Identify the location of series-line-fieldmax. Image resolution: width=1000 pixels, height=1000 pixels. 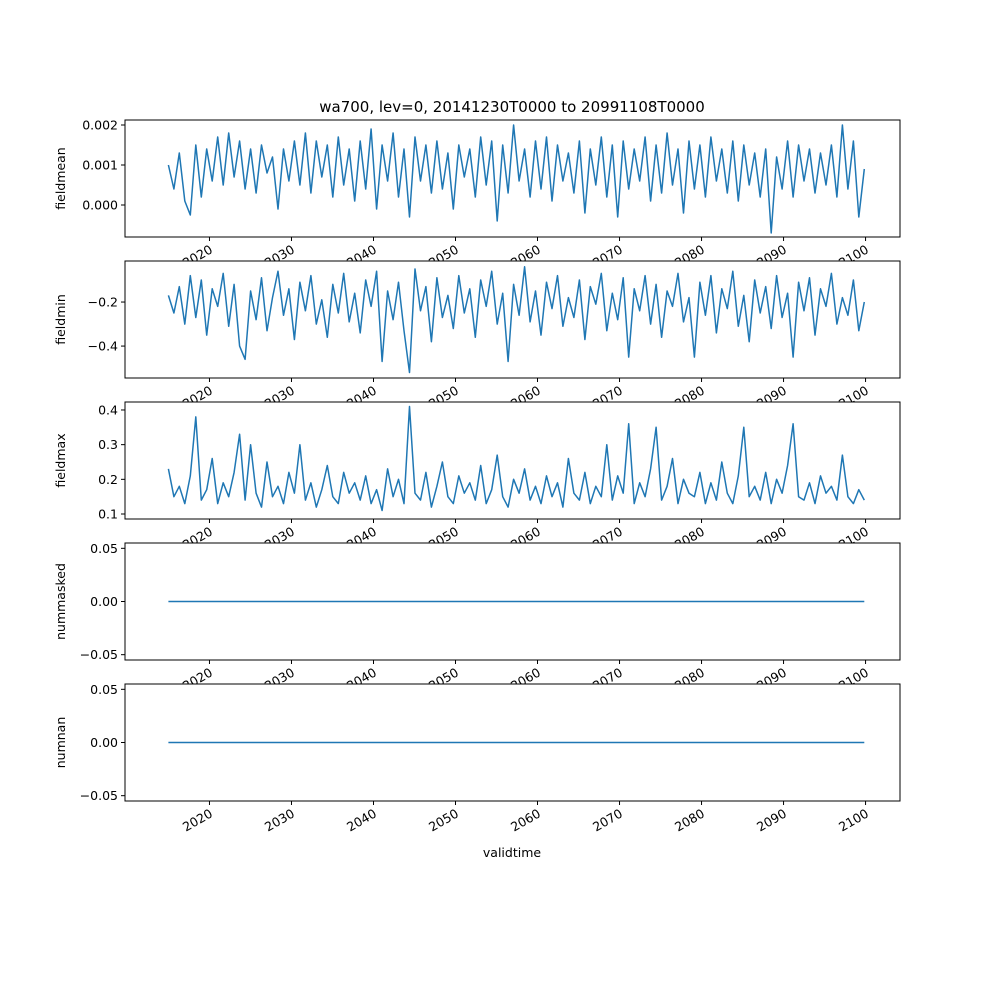
(516, 458).